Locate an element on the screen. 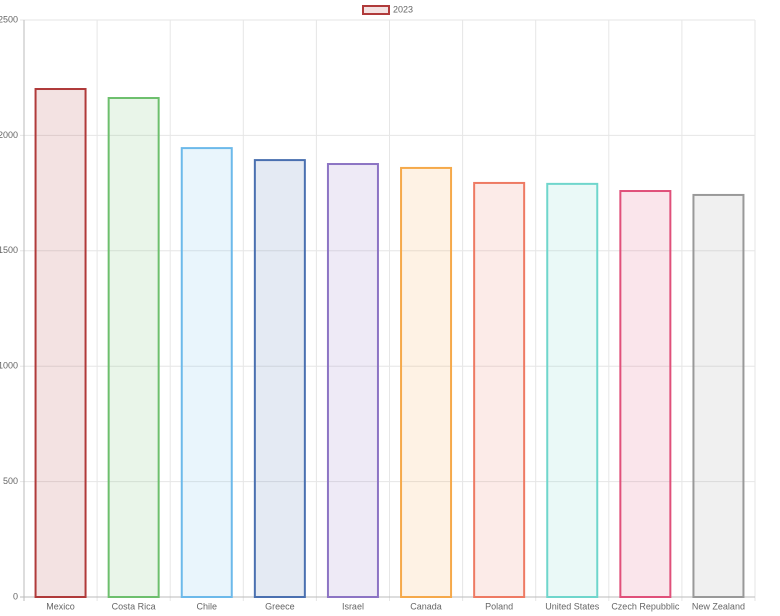 The image size is (780, 616). y-tick-label: 1500 is located at coordinates (9, 250).